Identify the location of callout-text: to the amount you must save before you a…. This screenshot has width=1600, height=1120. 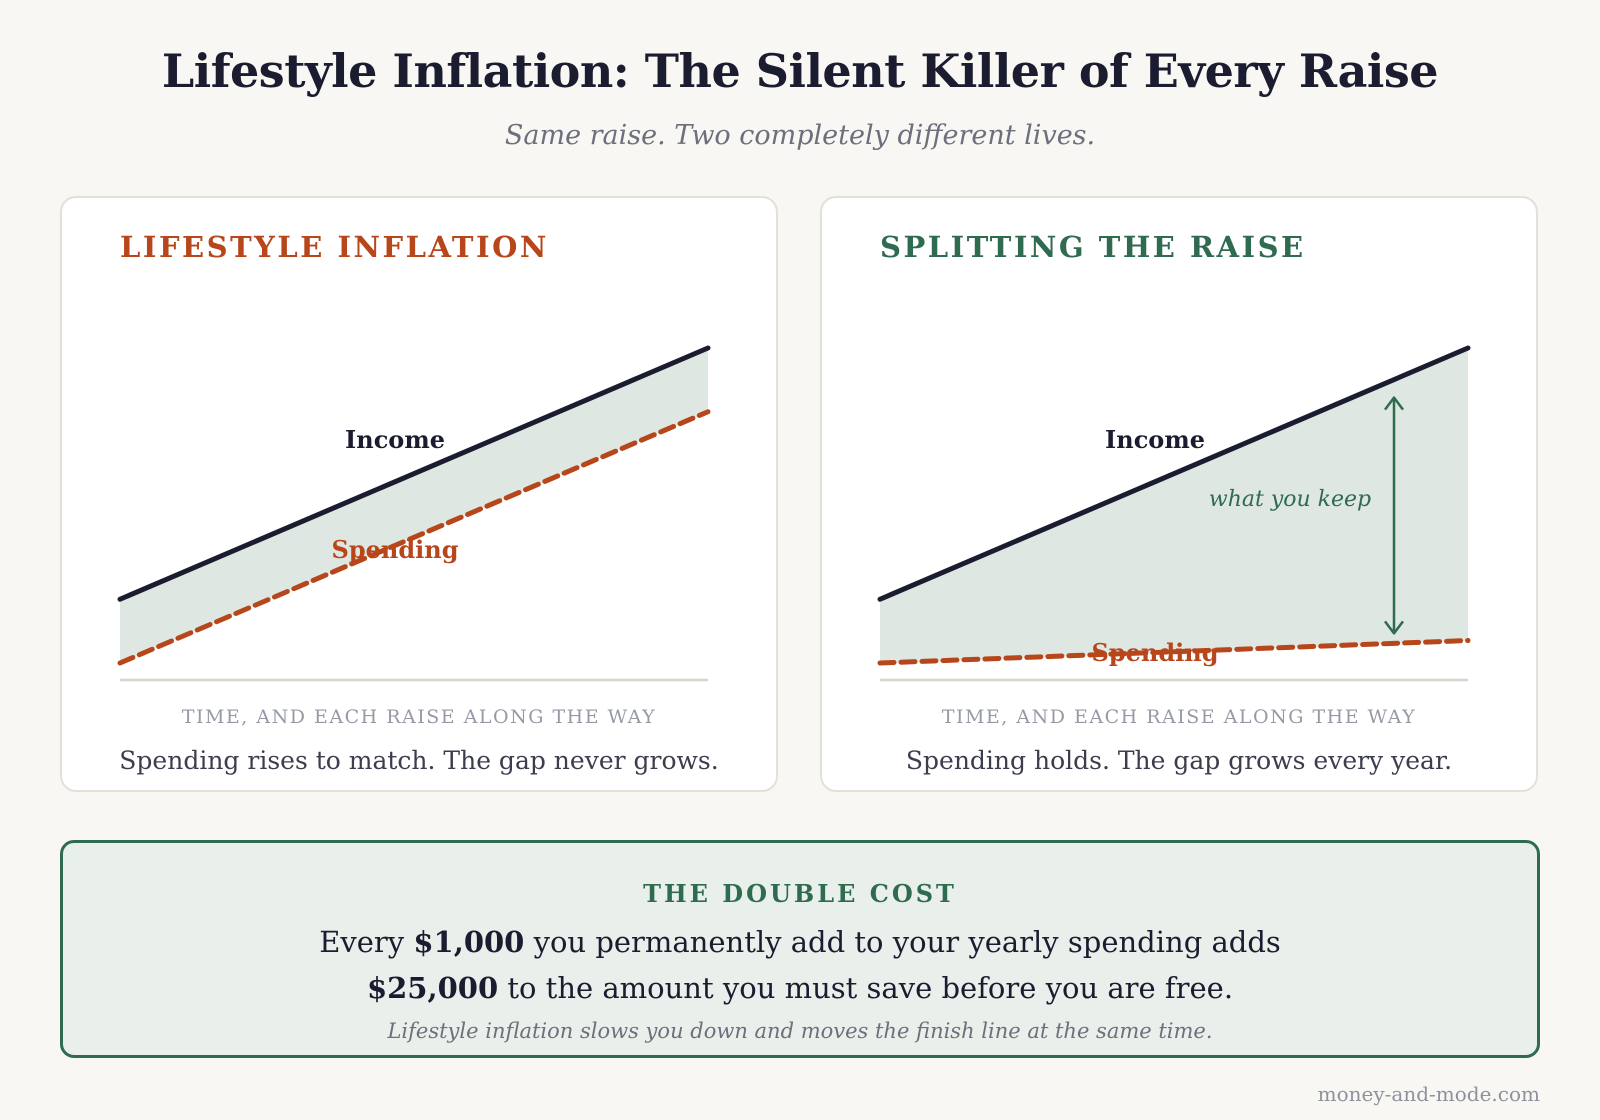
(866, 988).